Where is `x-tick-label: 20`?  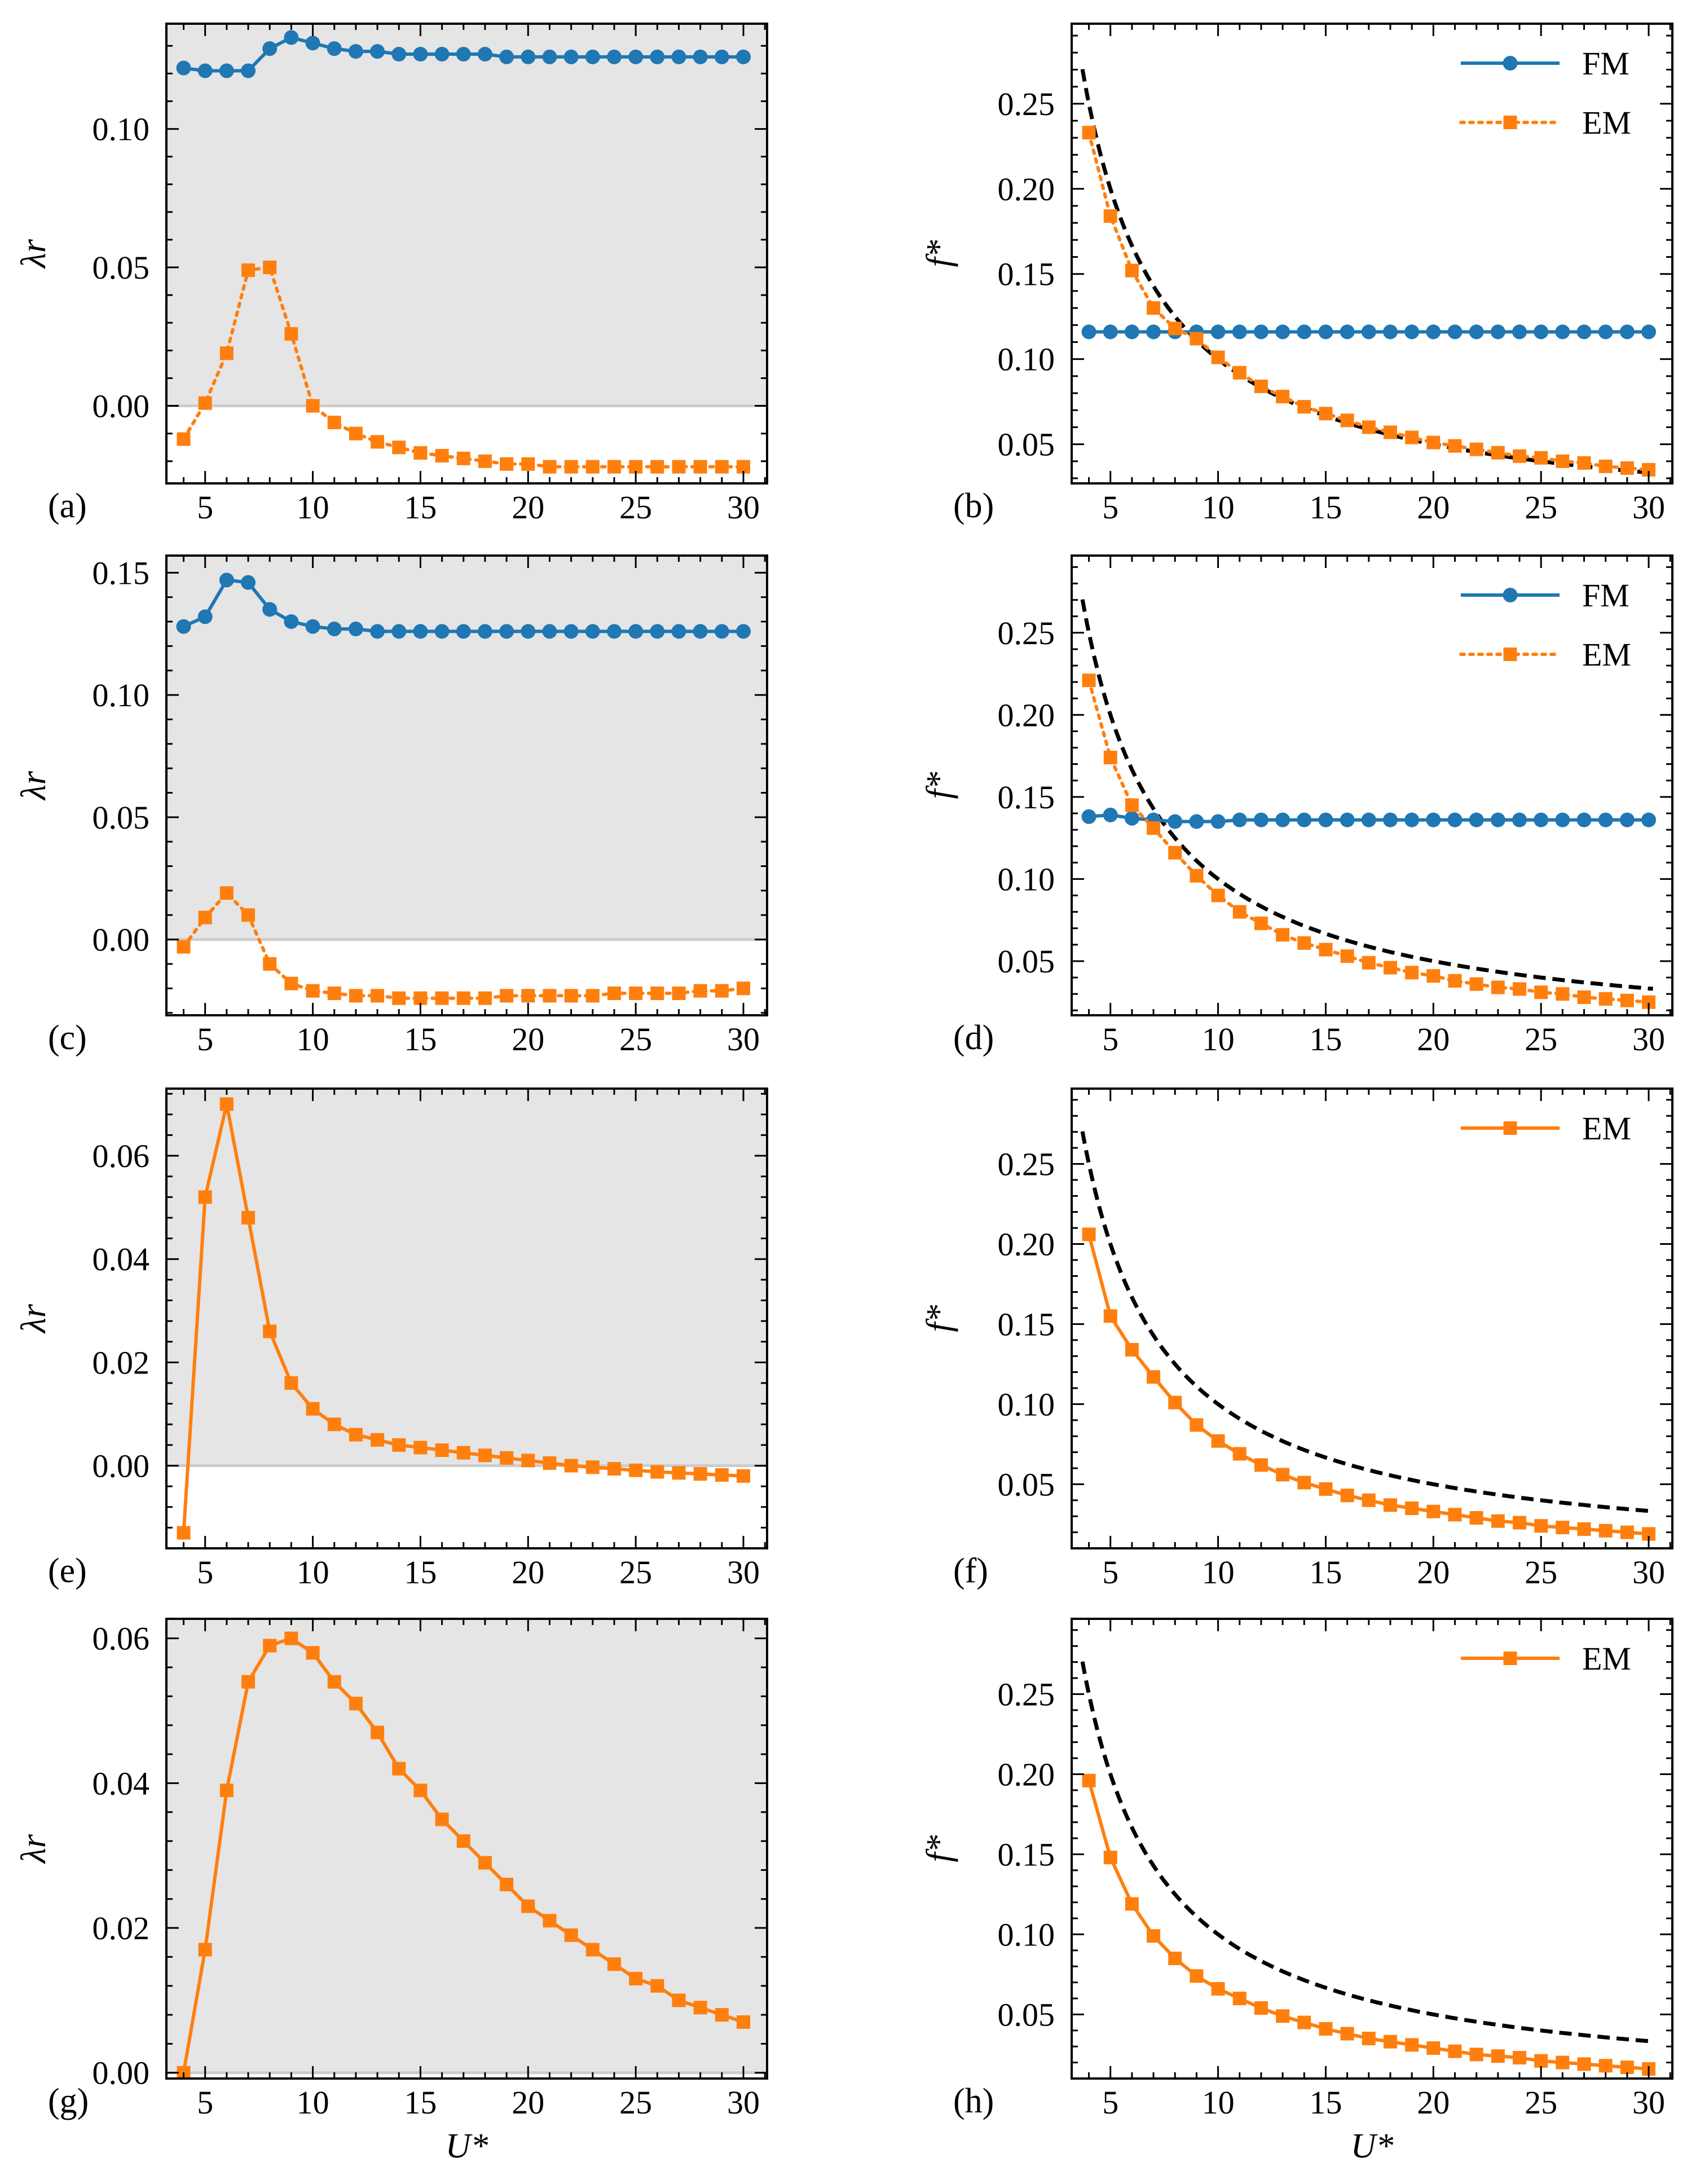
x-tick-label: 20 is located at coordinates (1434, 1572).